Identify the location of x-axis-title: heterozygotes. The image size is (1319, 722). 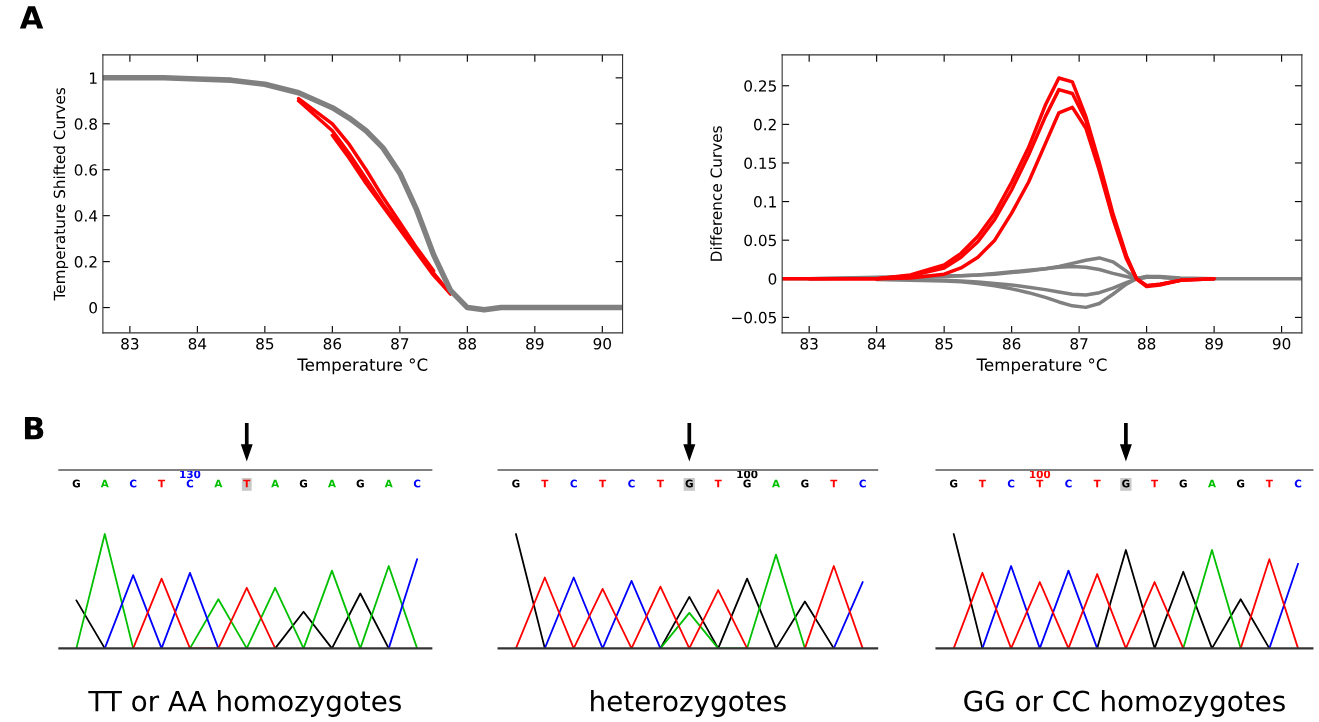
(688, 703).